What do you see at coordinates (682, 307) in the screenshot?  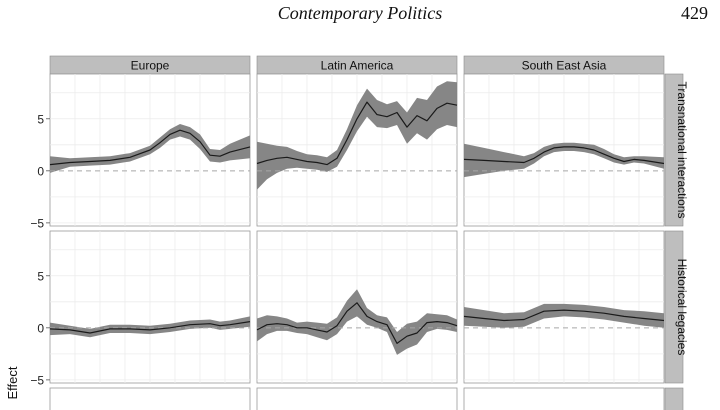 I see `row-label-historical-legacies: Historical legacies` at bounding box center [682, 307].